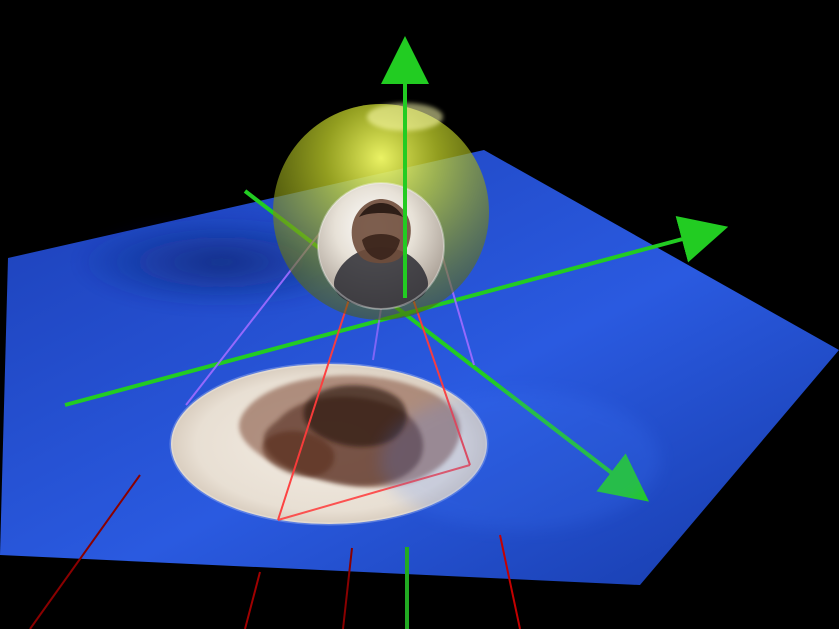 Image resolution: width=839 pixels, height=629 pixels. What do you see at coordinates (381, 246) in the screenshot?
I see `inner-portrait-sphere` at bounding box center [381, 246].